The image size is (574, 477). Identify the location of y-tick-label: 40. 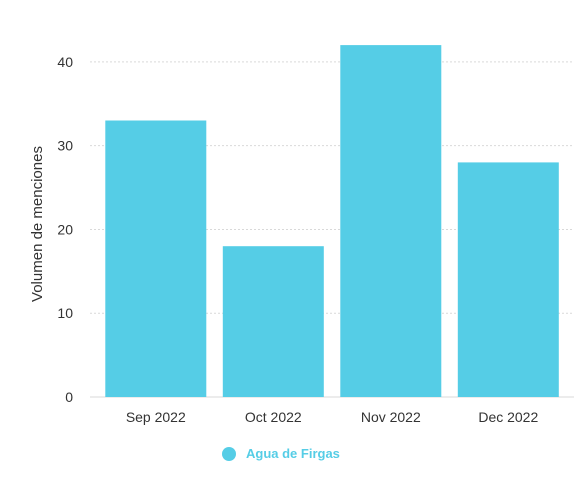
(65, 62).